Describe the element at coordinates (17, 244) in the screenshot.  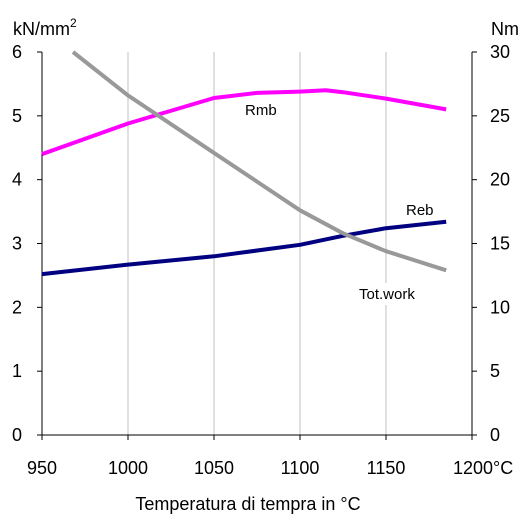
I see `y-left-tick-label: 3` at that location.